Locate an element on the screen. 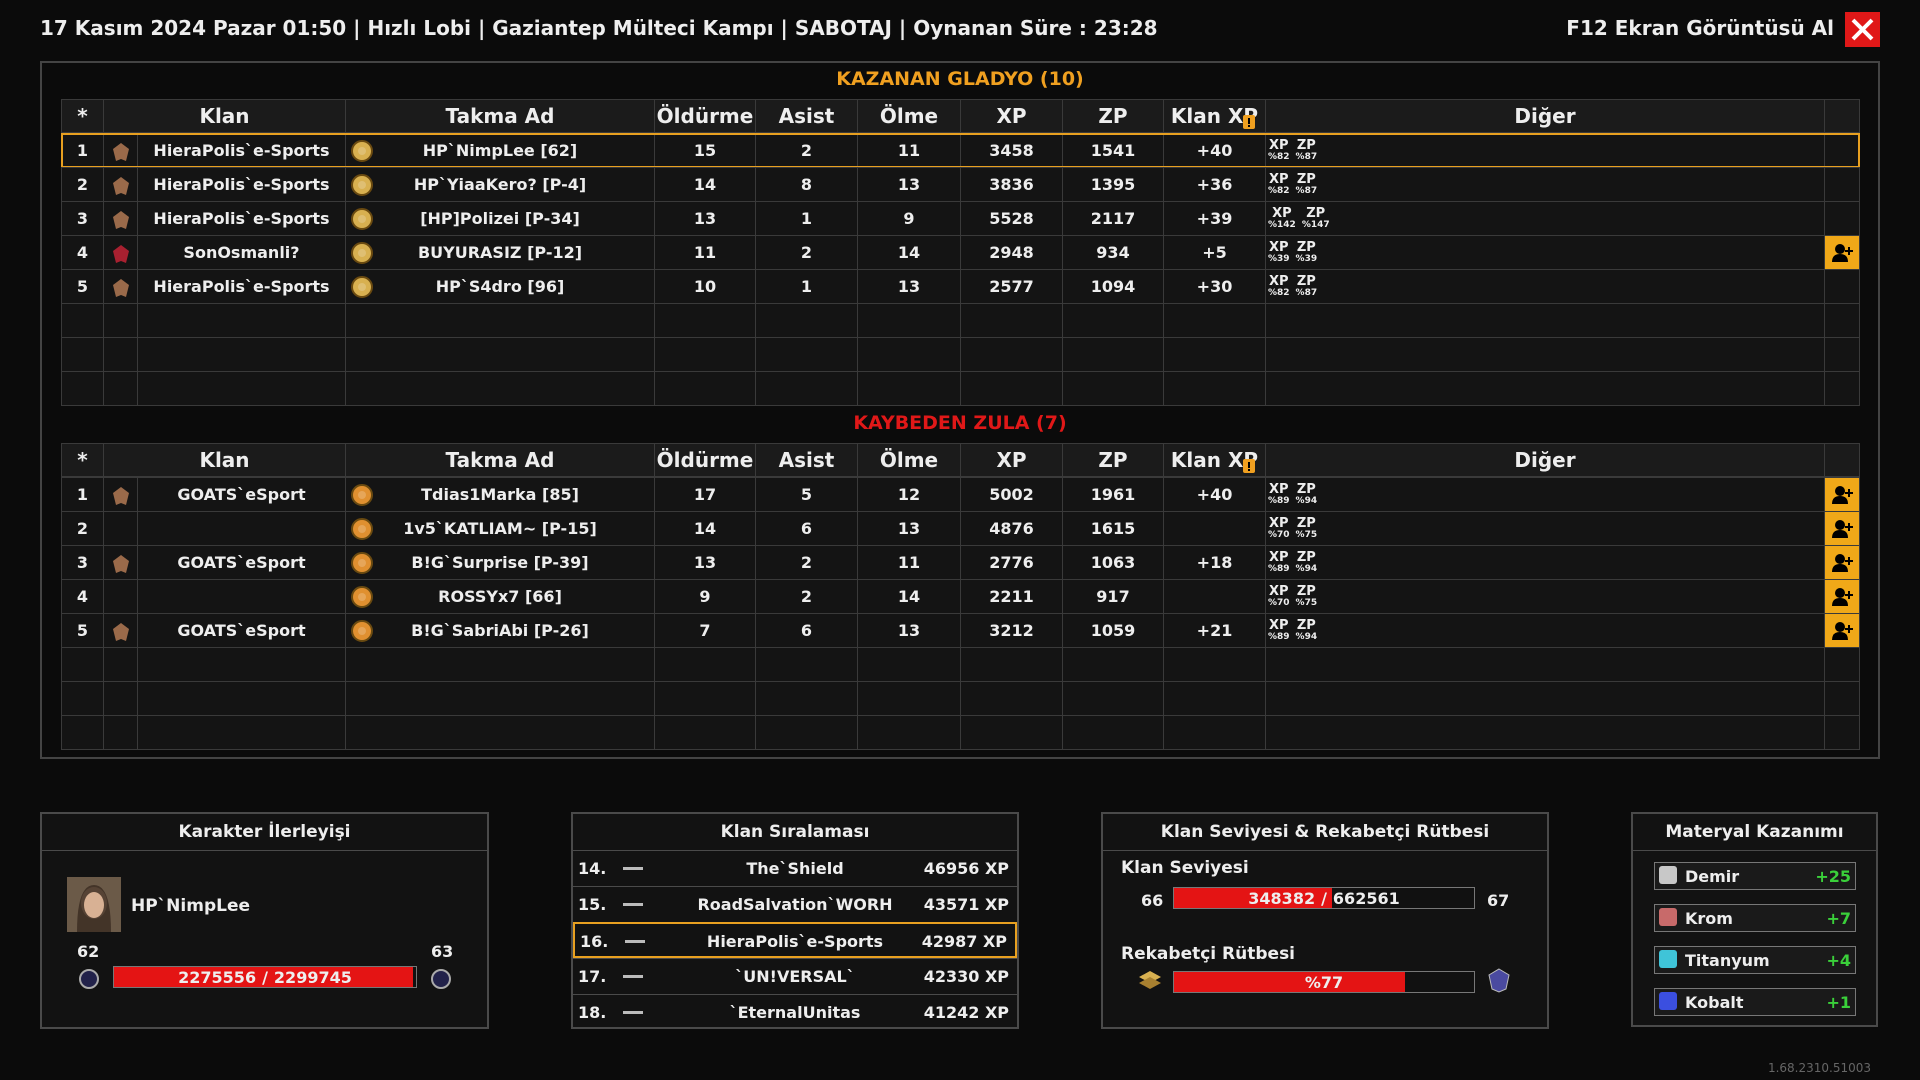 The image size is (1920, 1080). character-name: HP`NimpLee is located at coordinates (191, 906).